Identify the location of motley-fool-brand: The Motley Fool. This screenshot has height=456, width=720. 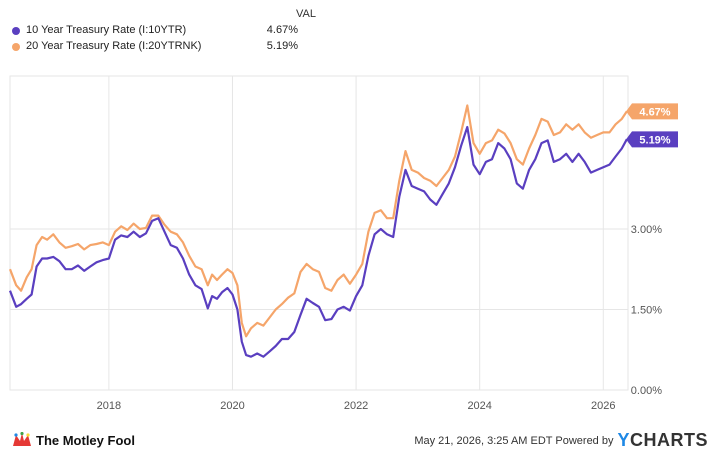
(73, 440).